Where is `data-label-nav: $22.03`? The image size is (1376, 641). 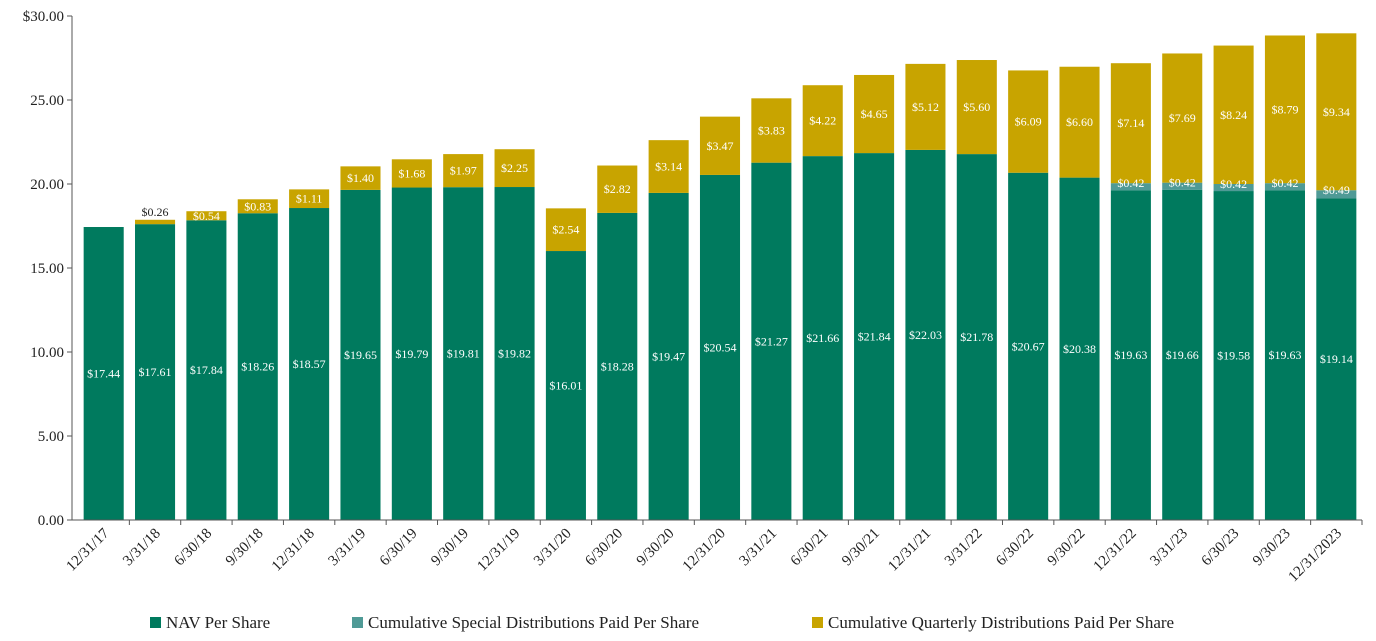
data-label-nav: $22.03 is located at coordinates (925, 335).